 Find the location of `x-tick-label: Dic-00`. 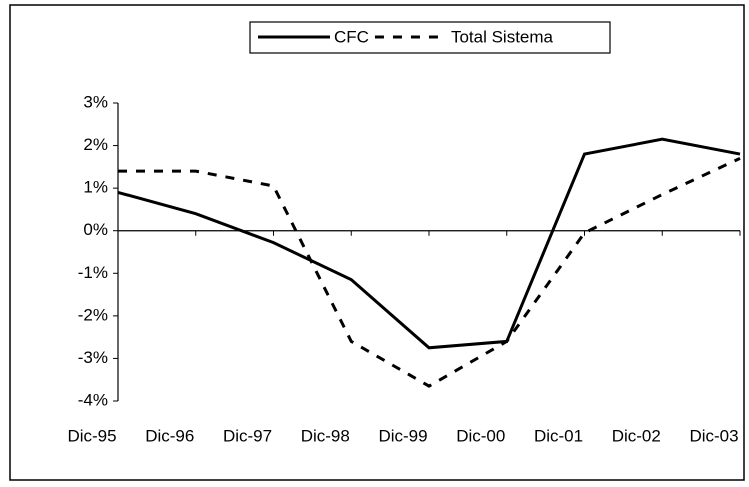

x-tick-label: Dic-00 is located at coordinates (480, 435).